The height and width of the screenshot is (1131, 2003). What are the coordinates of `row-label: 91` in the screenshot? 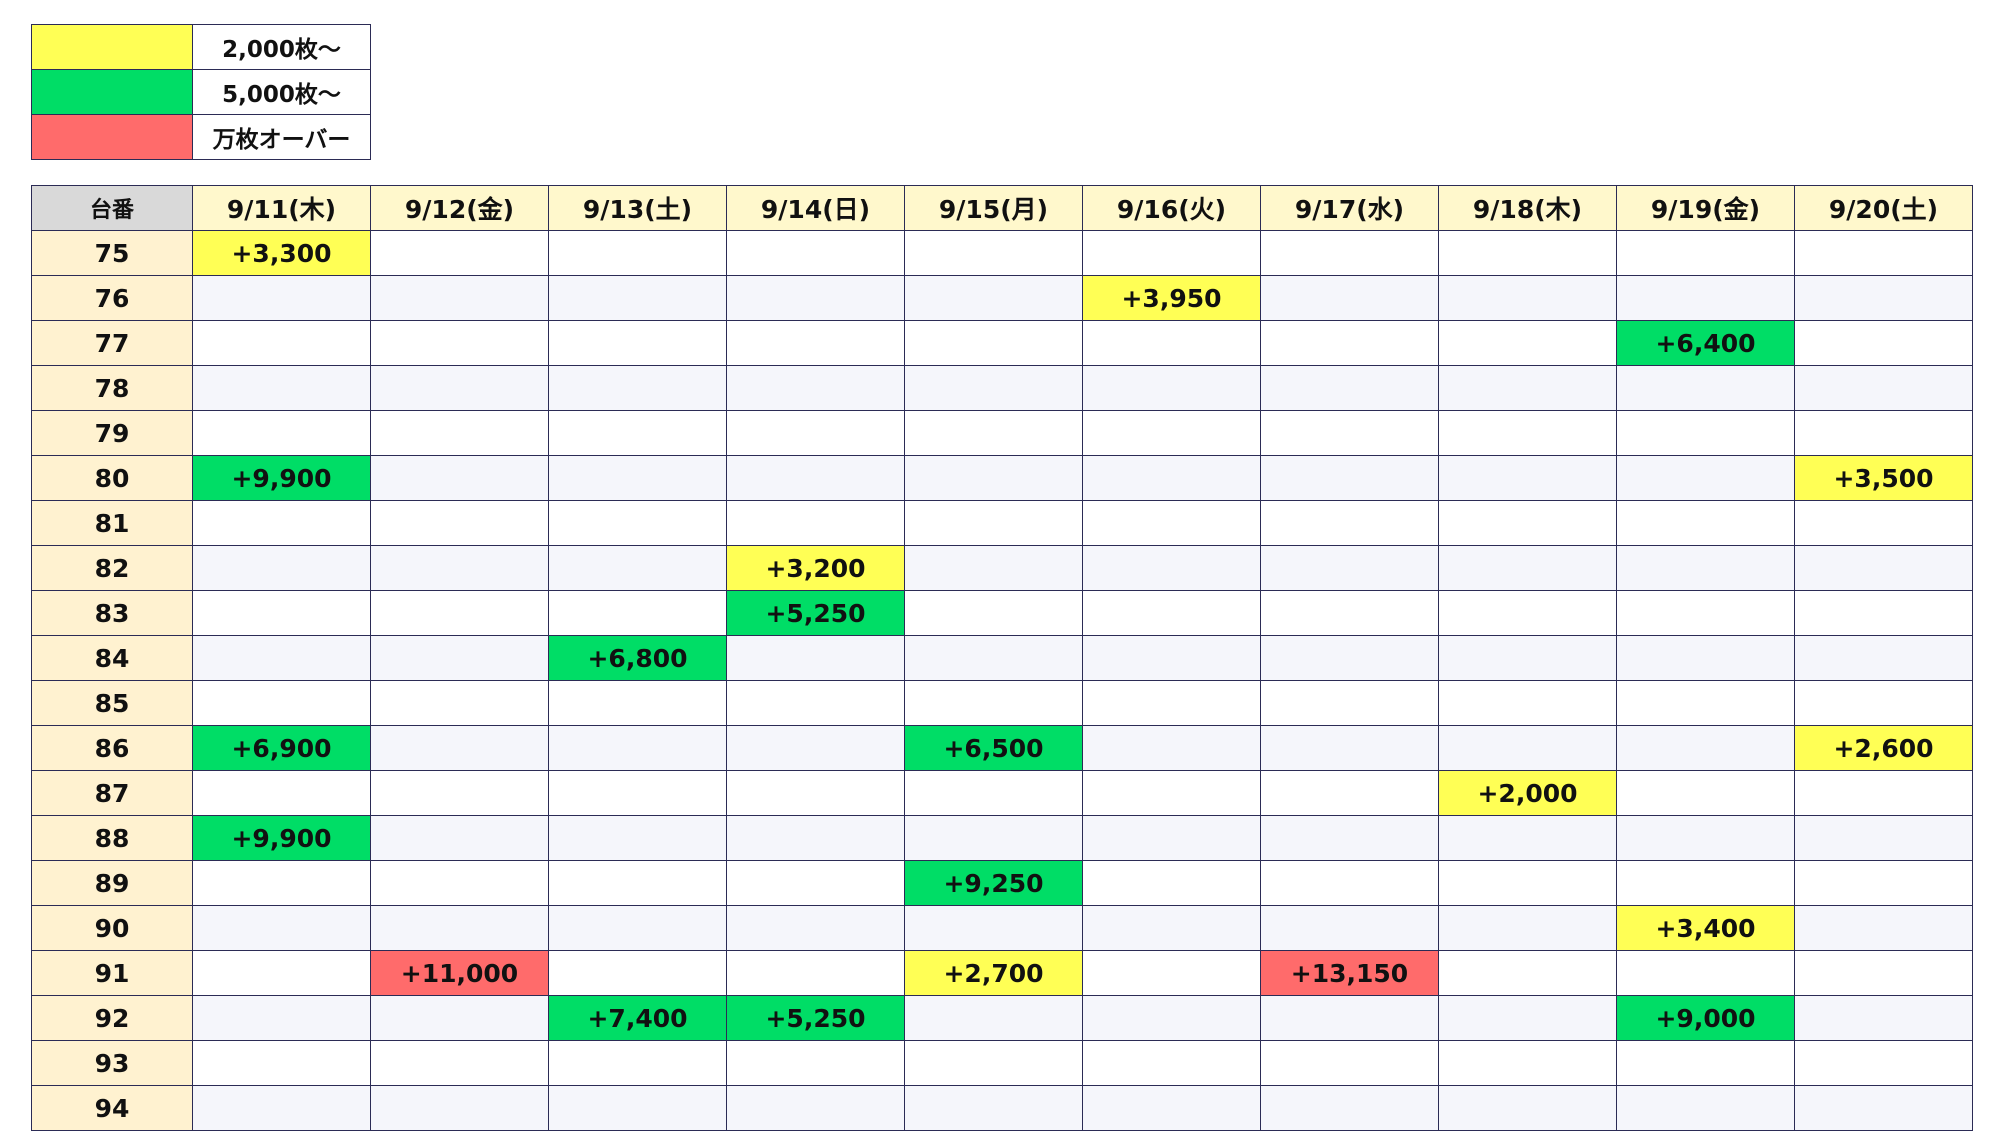 It's located at (112, 973).